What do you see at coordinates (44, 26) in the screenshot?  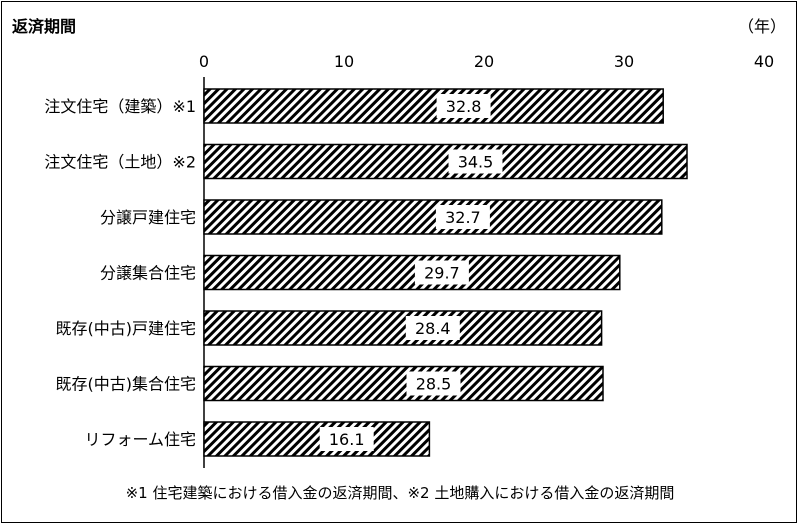 I see `chart-title: 返済期間` at bounding box center [44, 26].